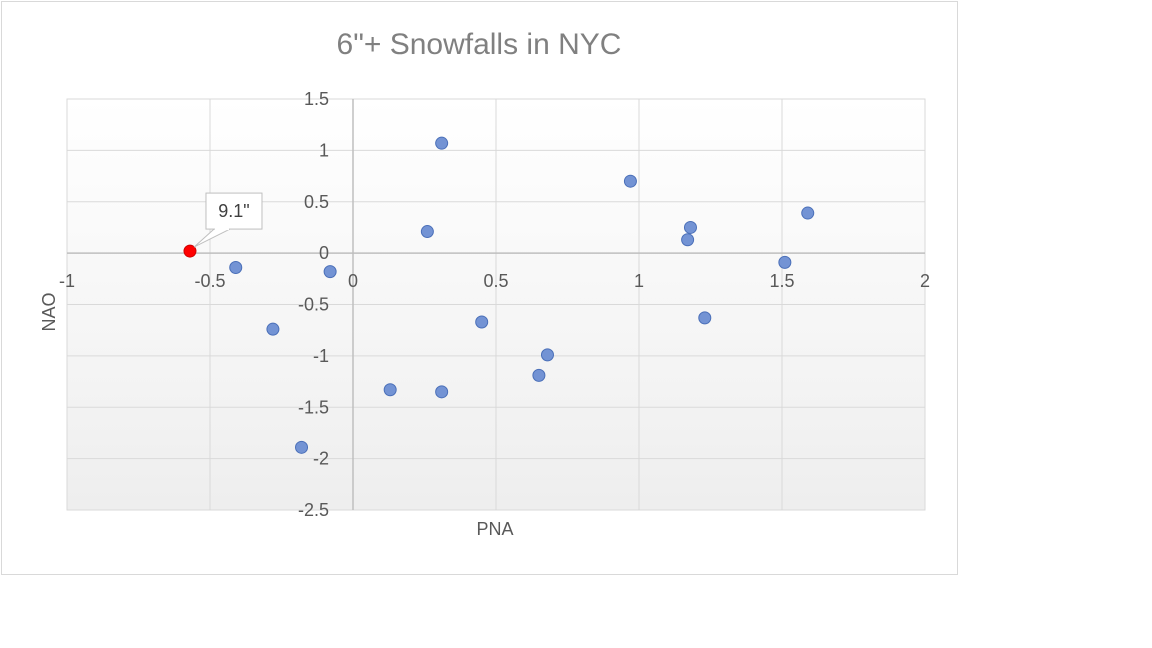 The height and width of the screenshot is (648, 1152). I want to click on y-tick-label: 1, so click(324, 150).